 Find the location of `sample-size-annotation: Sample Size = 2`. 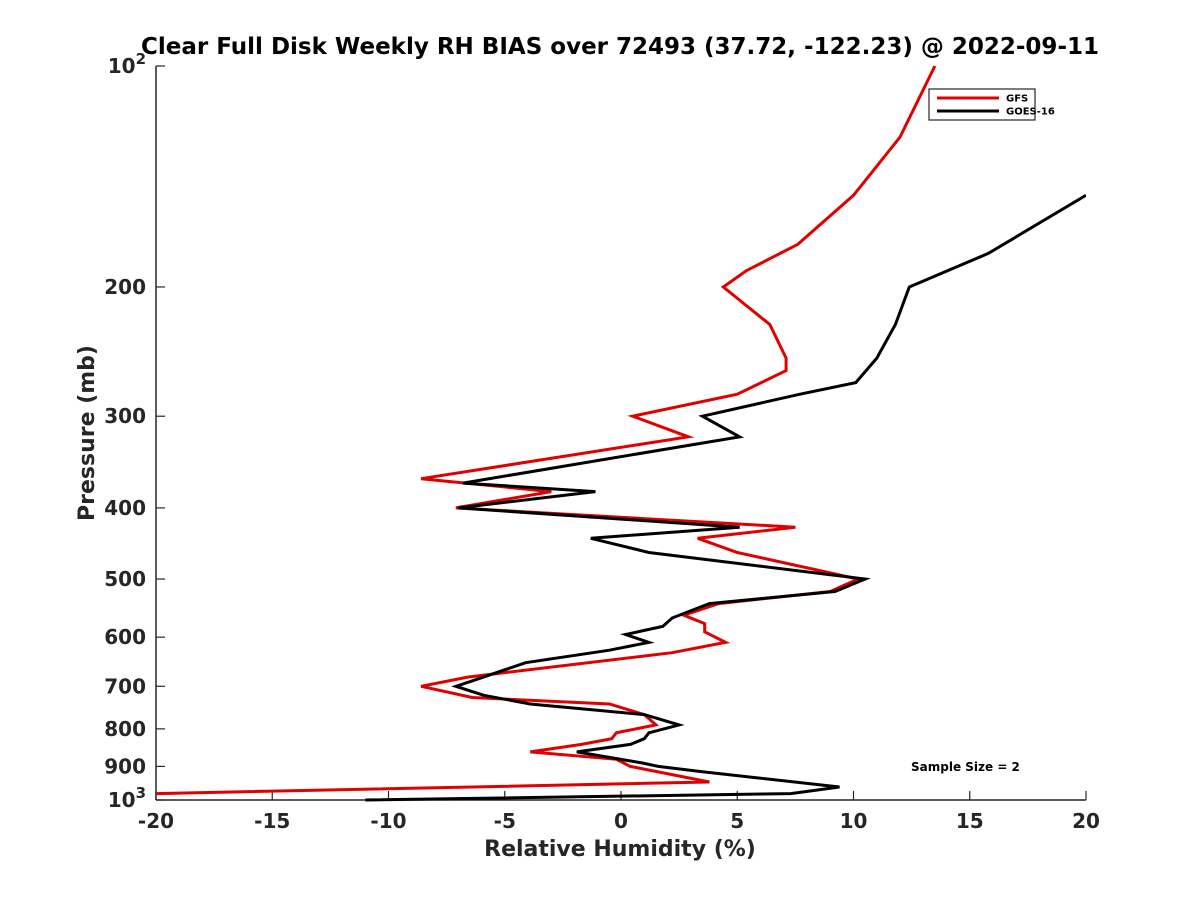

sample-size-annotation: Sample Size = 2 is located at coordinates (965, 767).